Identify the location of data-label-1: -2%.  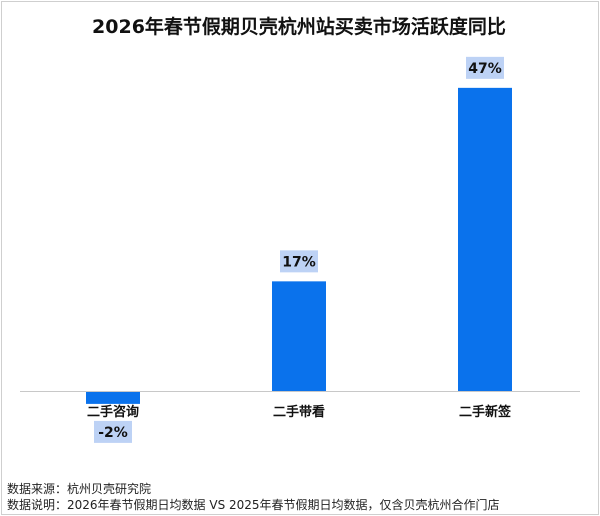
(113, 433).